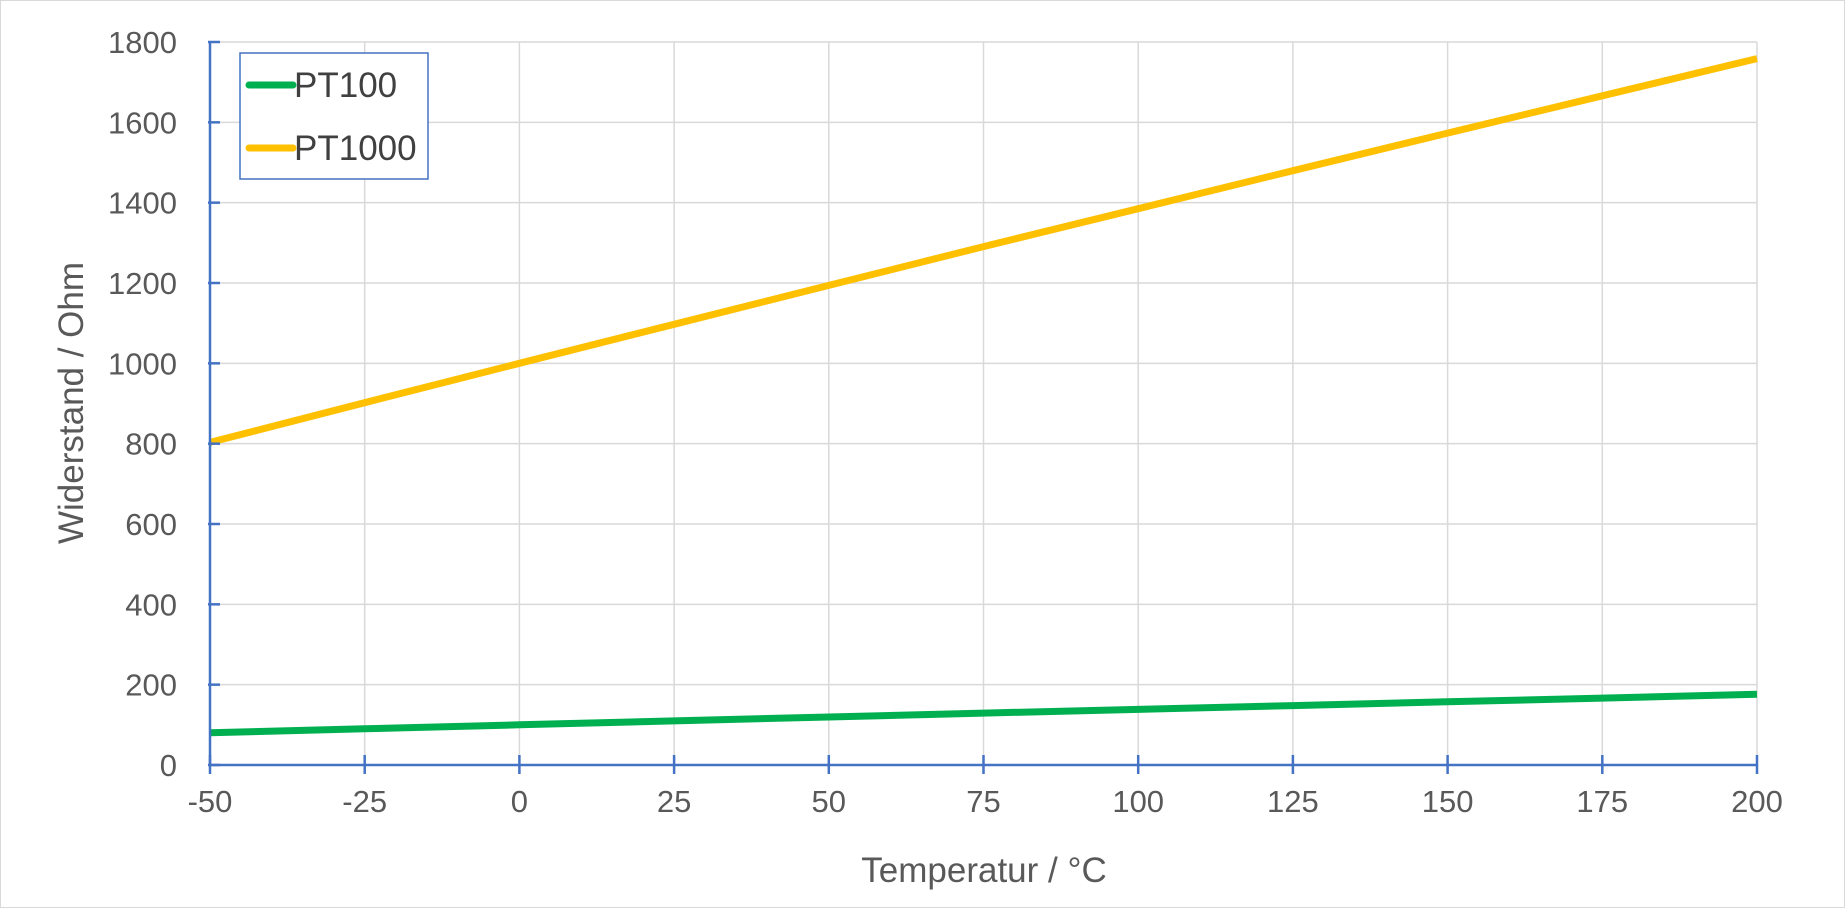 This screenshot has width=1845, height=908. What do you see at coordinates (1757, 801) in the screenshot?
I see `x-tick-label: 200` at bounding box center [1757, 801].